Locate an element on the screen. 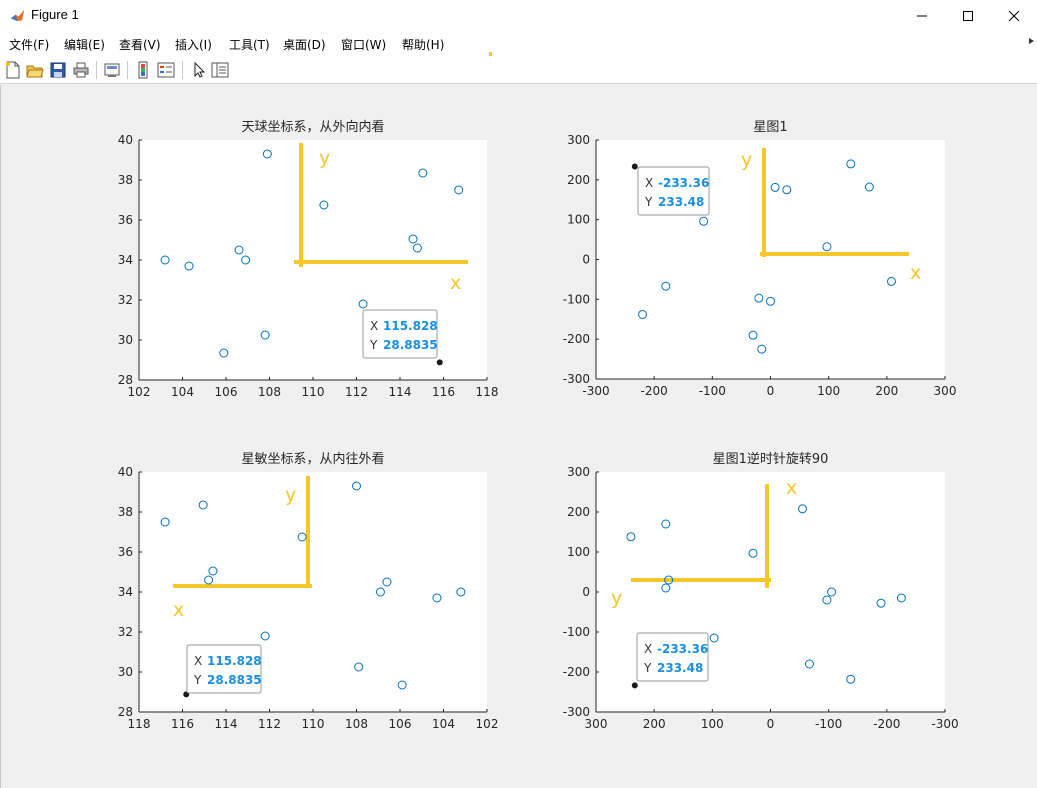 The height and width of the screenshot is (788, 1037). print-icon is located at coordinates (81, 70).